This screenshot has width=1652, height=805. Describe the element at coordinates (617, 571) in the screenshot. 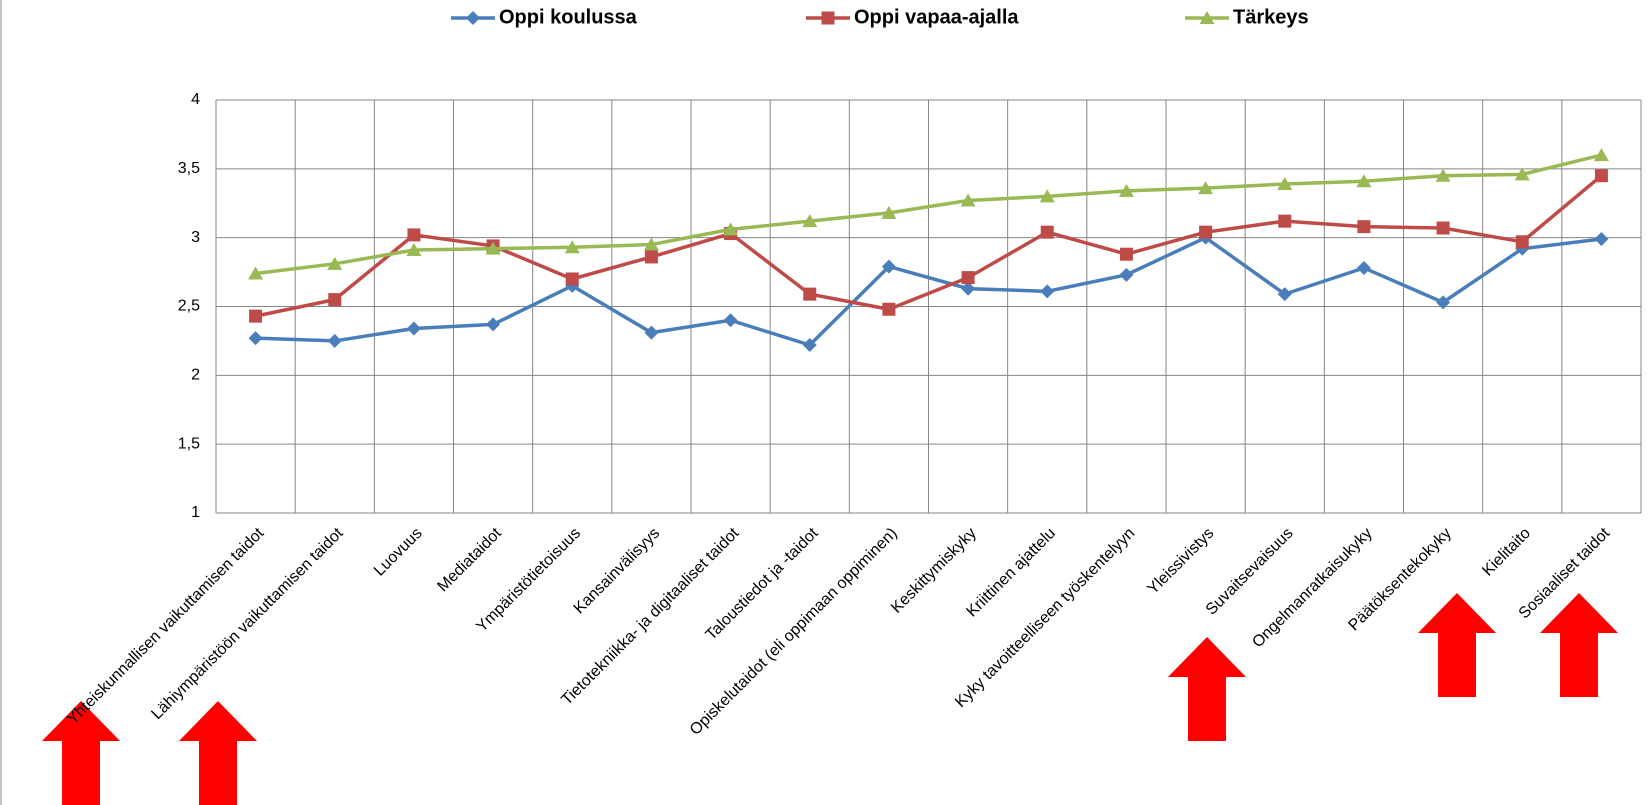

I see `x-tick-label: Kansainvälisyys` at that location.